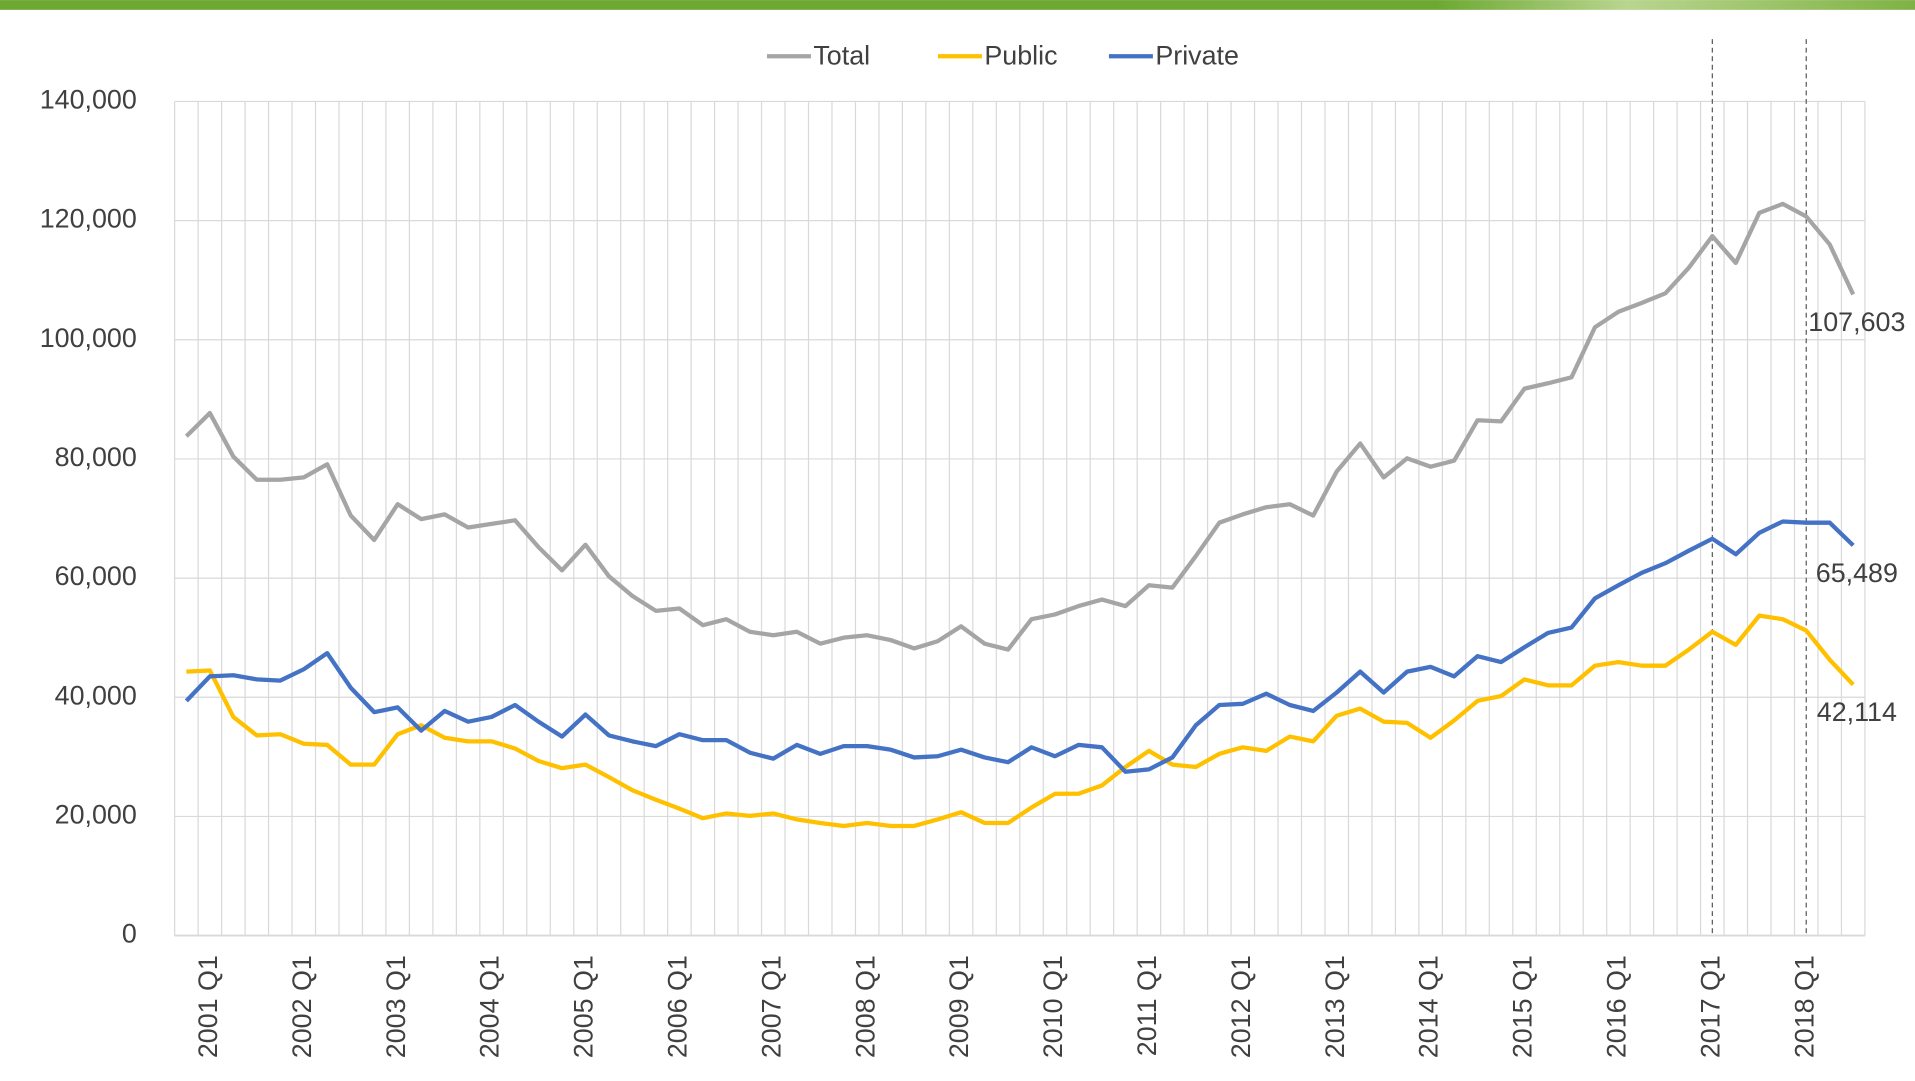 Image resolution: width=1915 pixels, height=1081 pixels. Describe the element at coordinates (96, 576) in the screenshot. I see `y-tick-label: 60,000` at that location.